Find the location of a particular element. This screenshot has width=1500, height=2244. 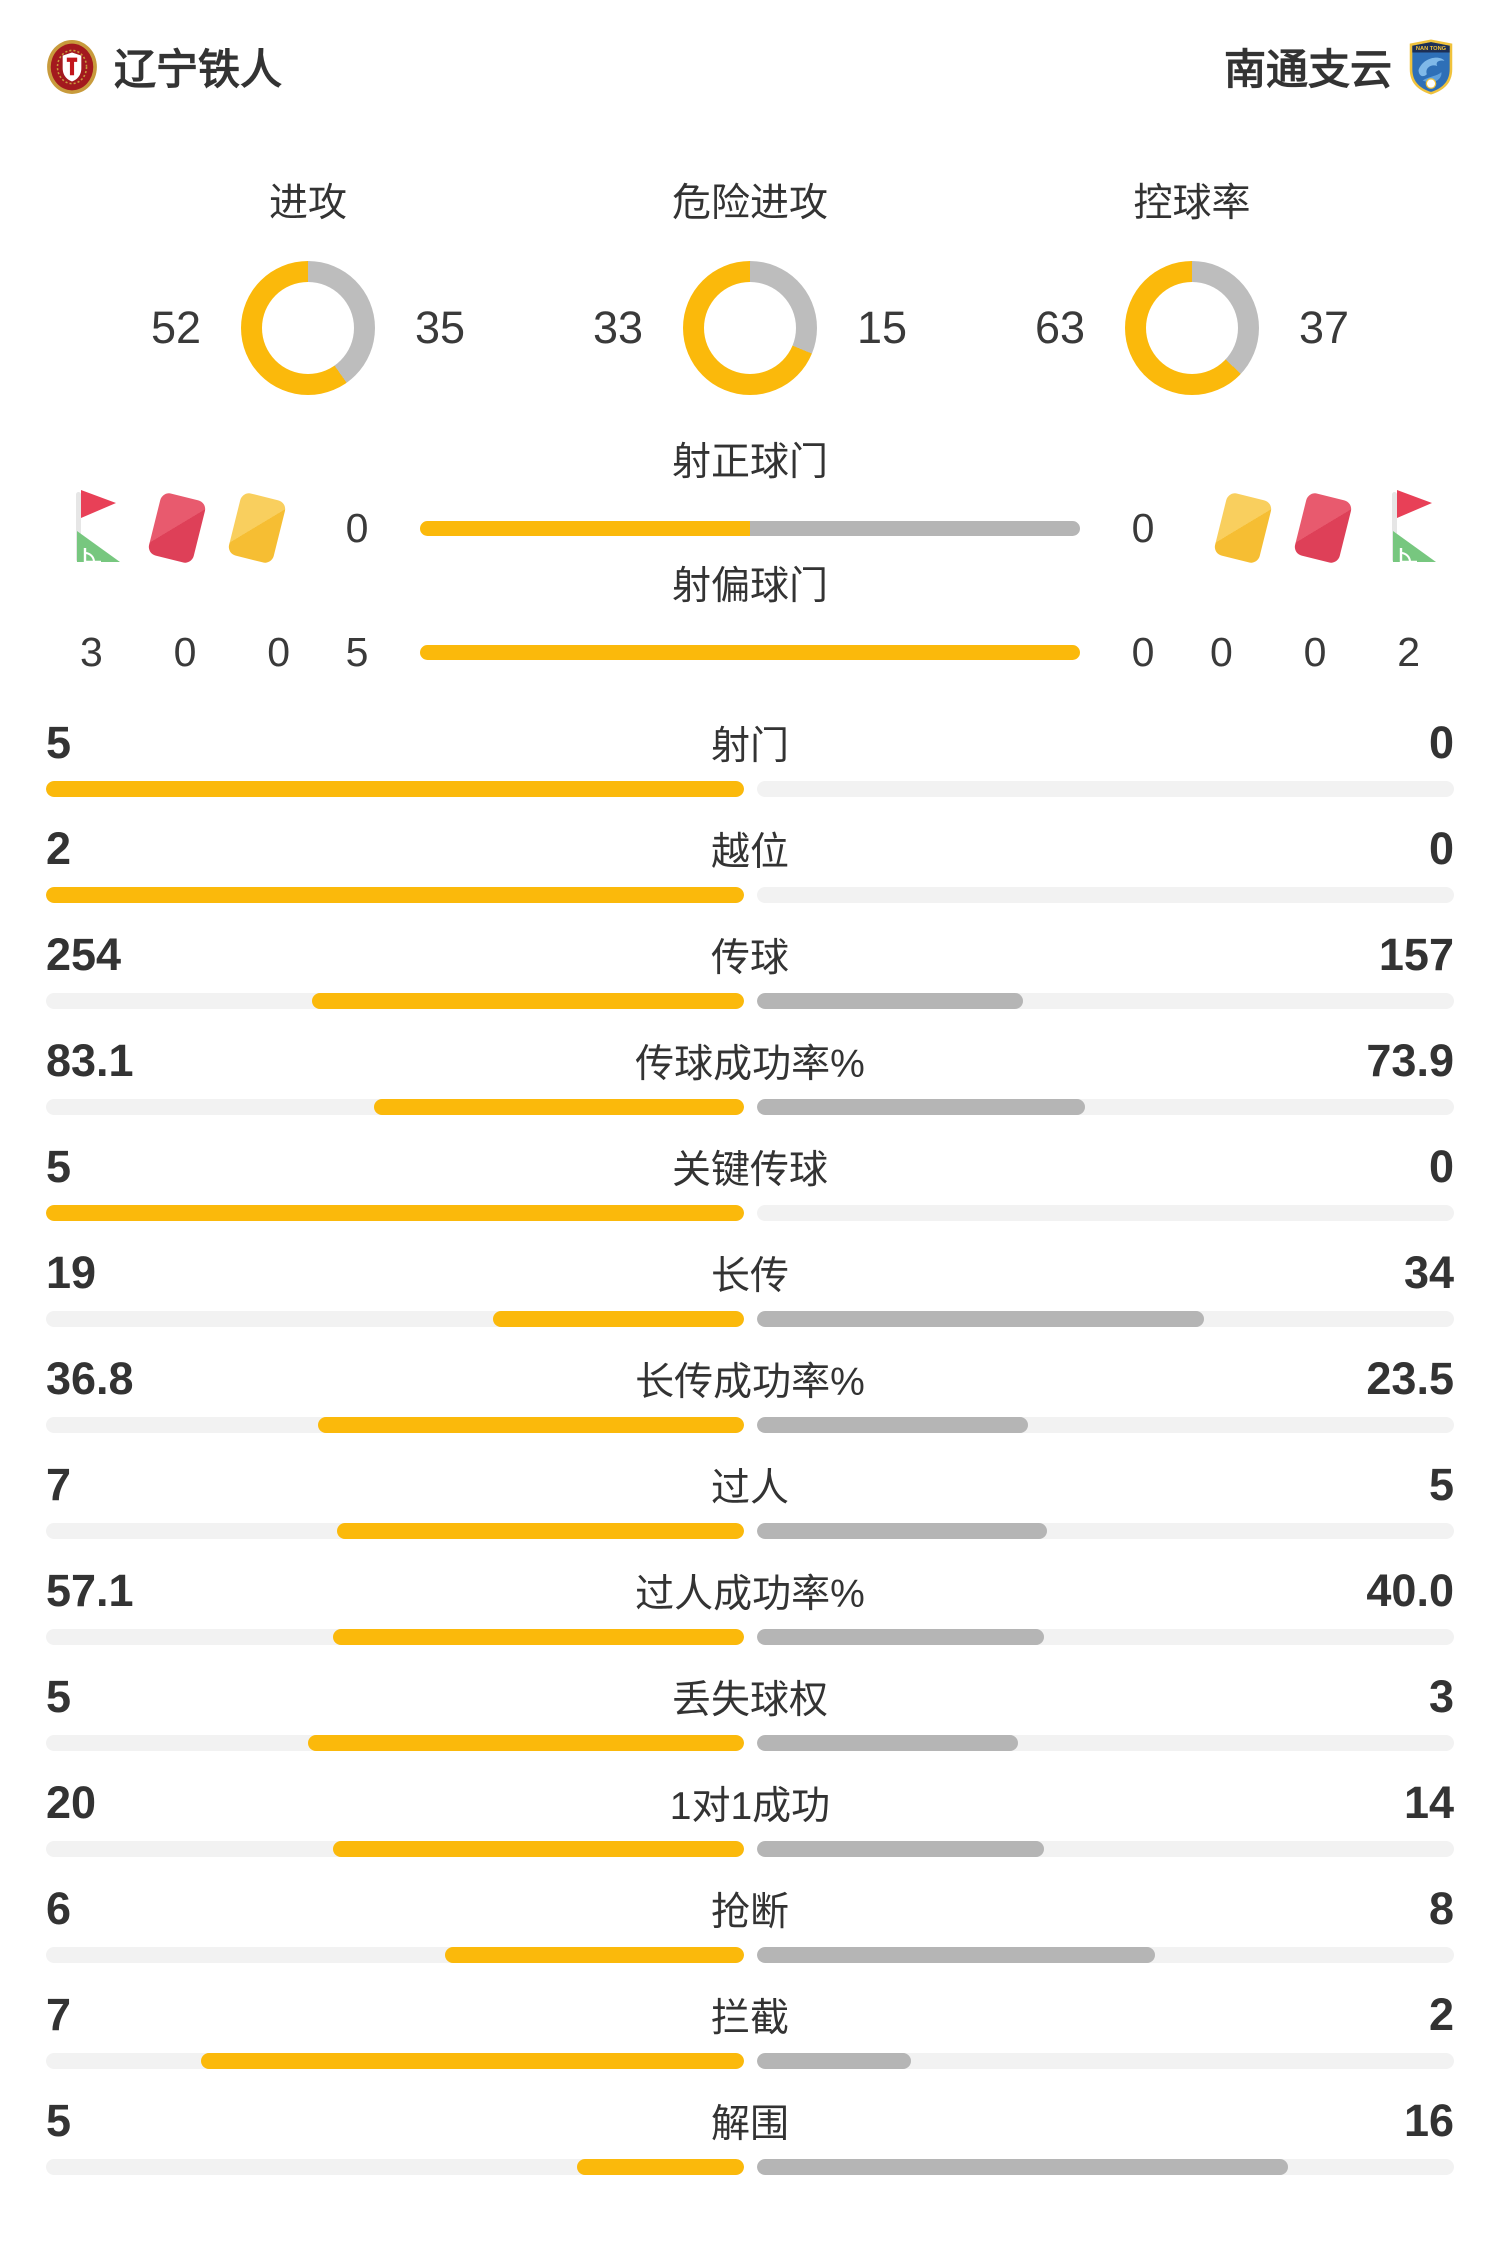

stat-away-value: 16 is located at coordinates (1428, 2120).